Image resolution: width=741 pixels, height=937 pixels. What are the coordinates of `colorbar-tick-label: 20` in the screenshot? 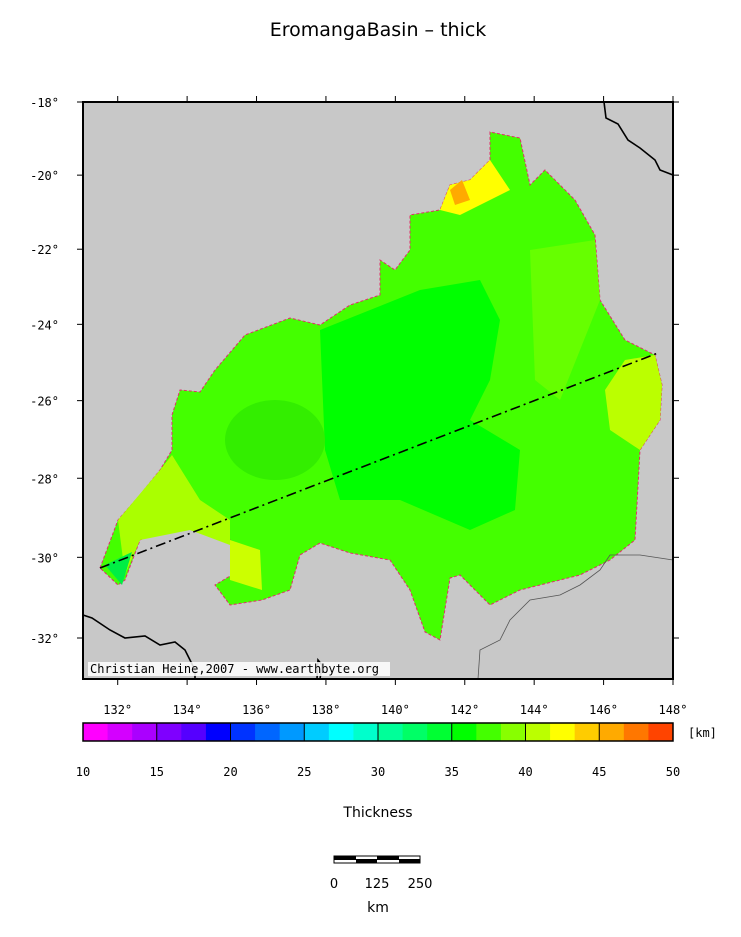 It's located at (230, 772).